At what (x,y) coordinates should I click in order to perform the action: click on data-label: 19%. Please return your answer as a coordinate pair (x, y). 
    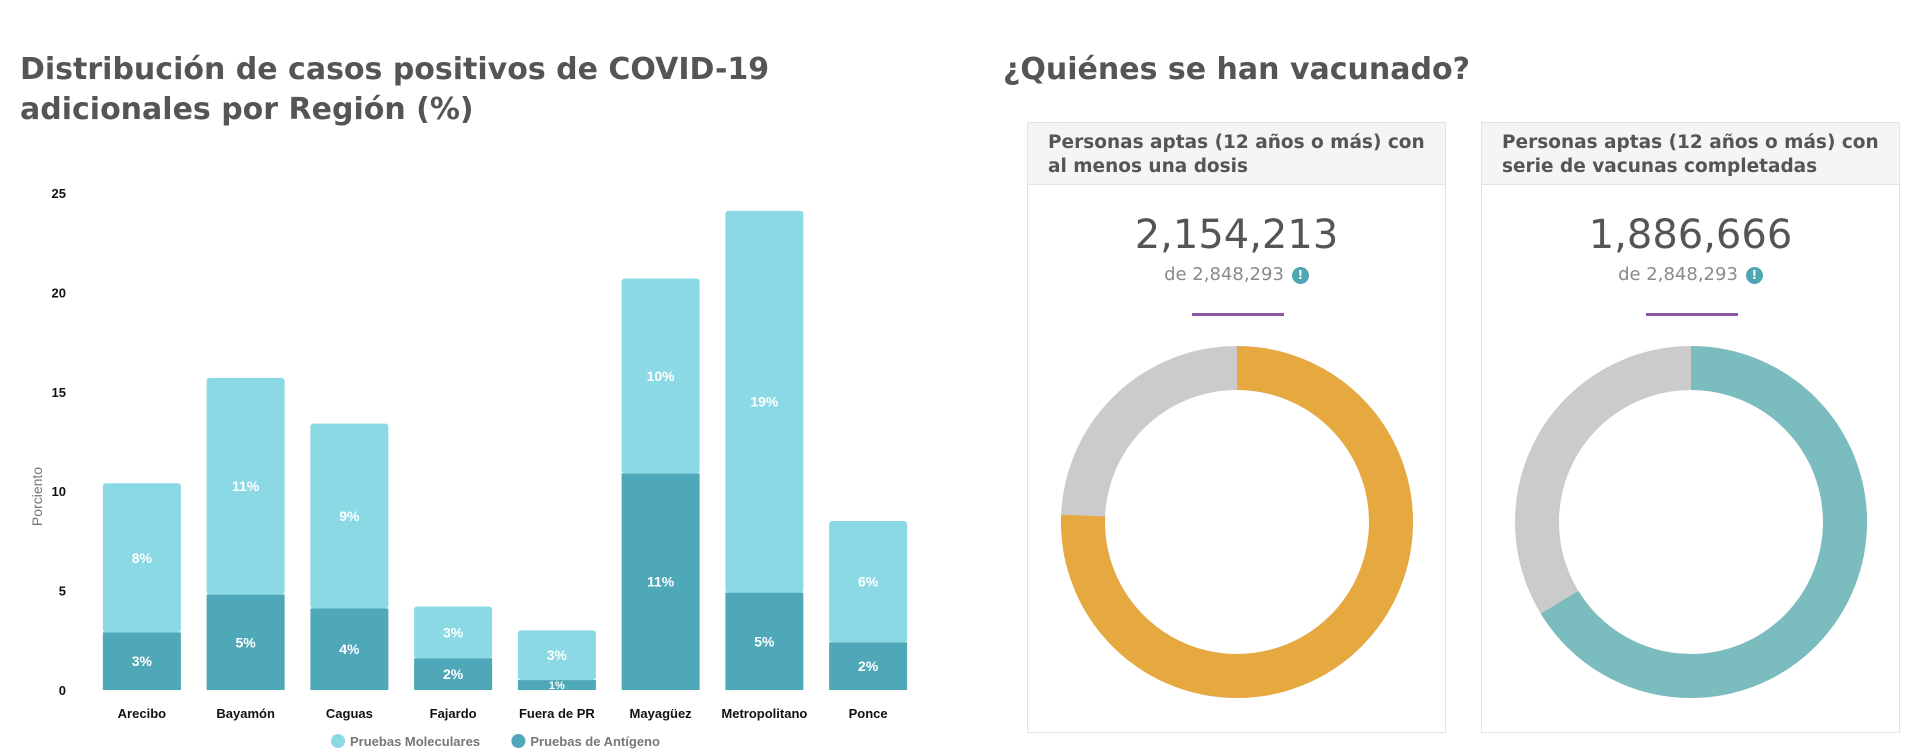
    Looking at the image, I should click on (764, 402).